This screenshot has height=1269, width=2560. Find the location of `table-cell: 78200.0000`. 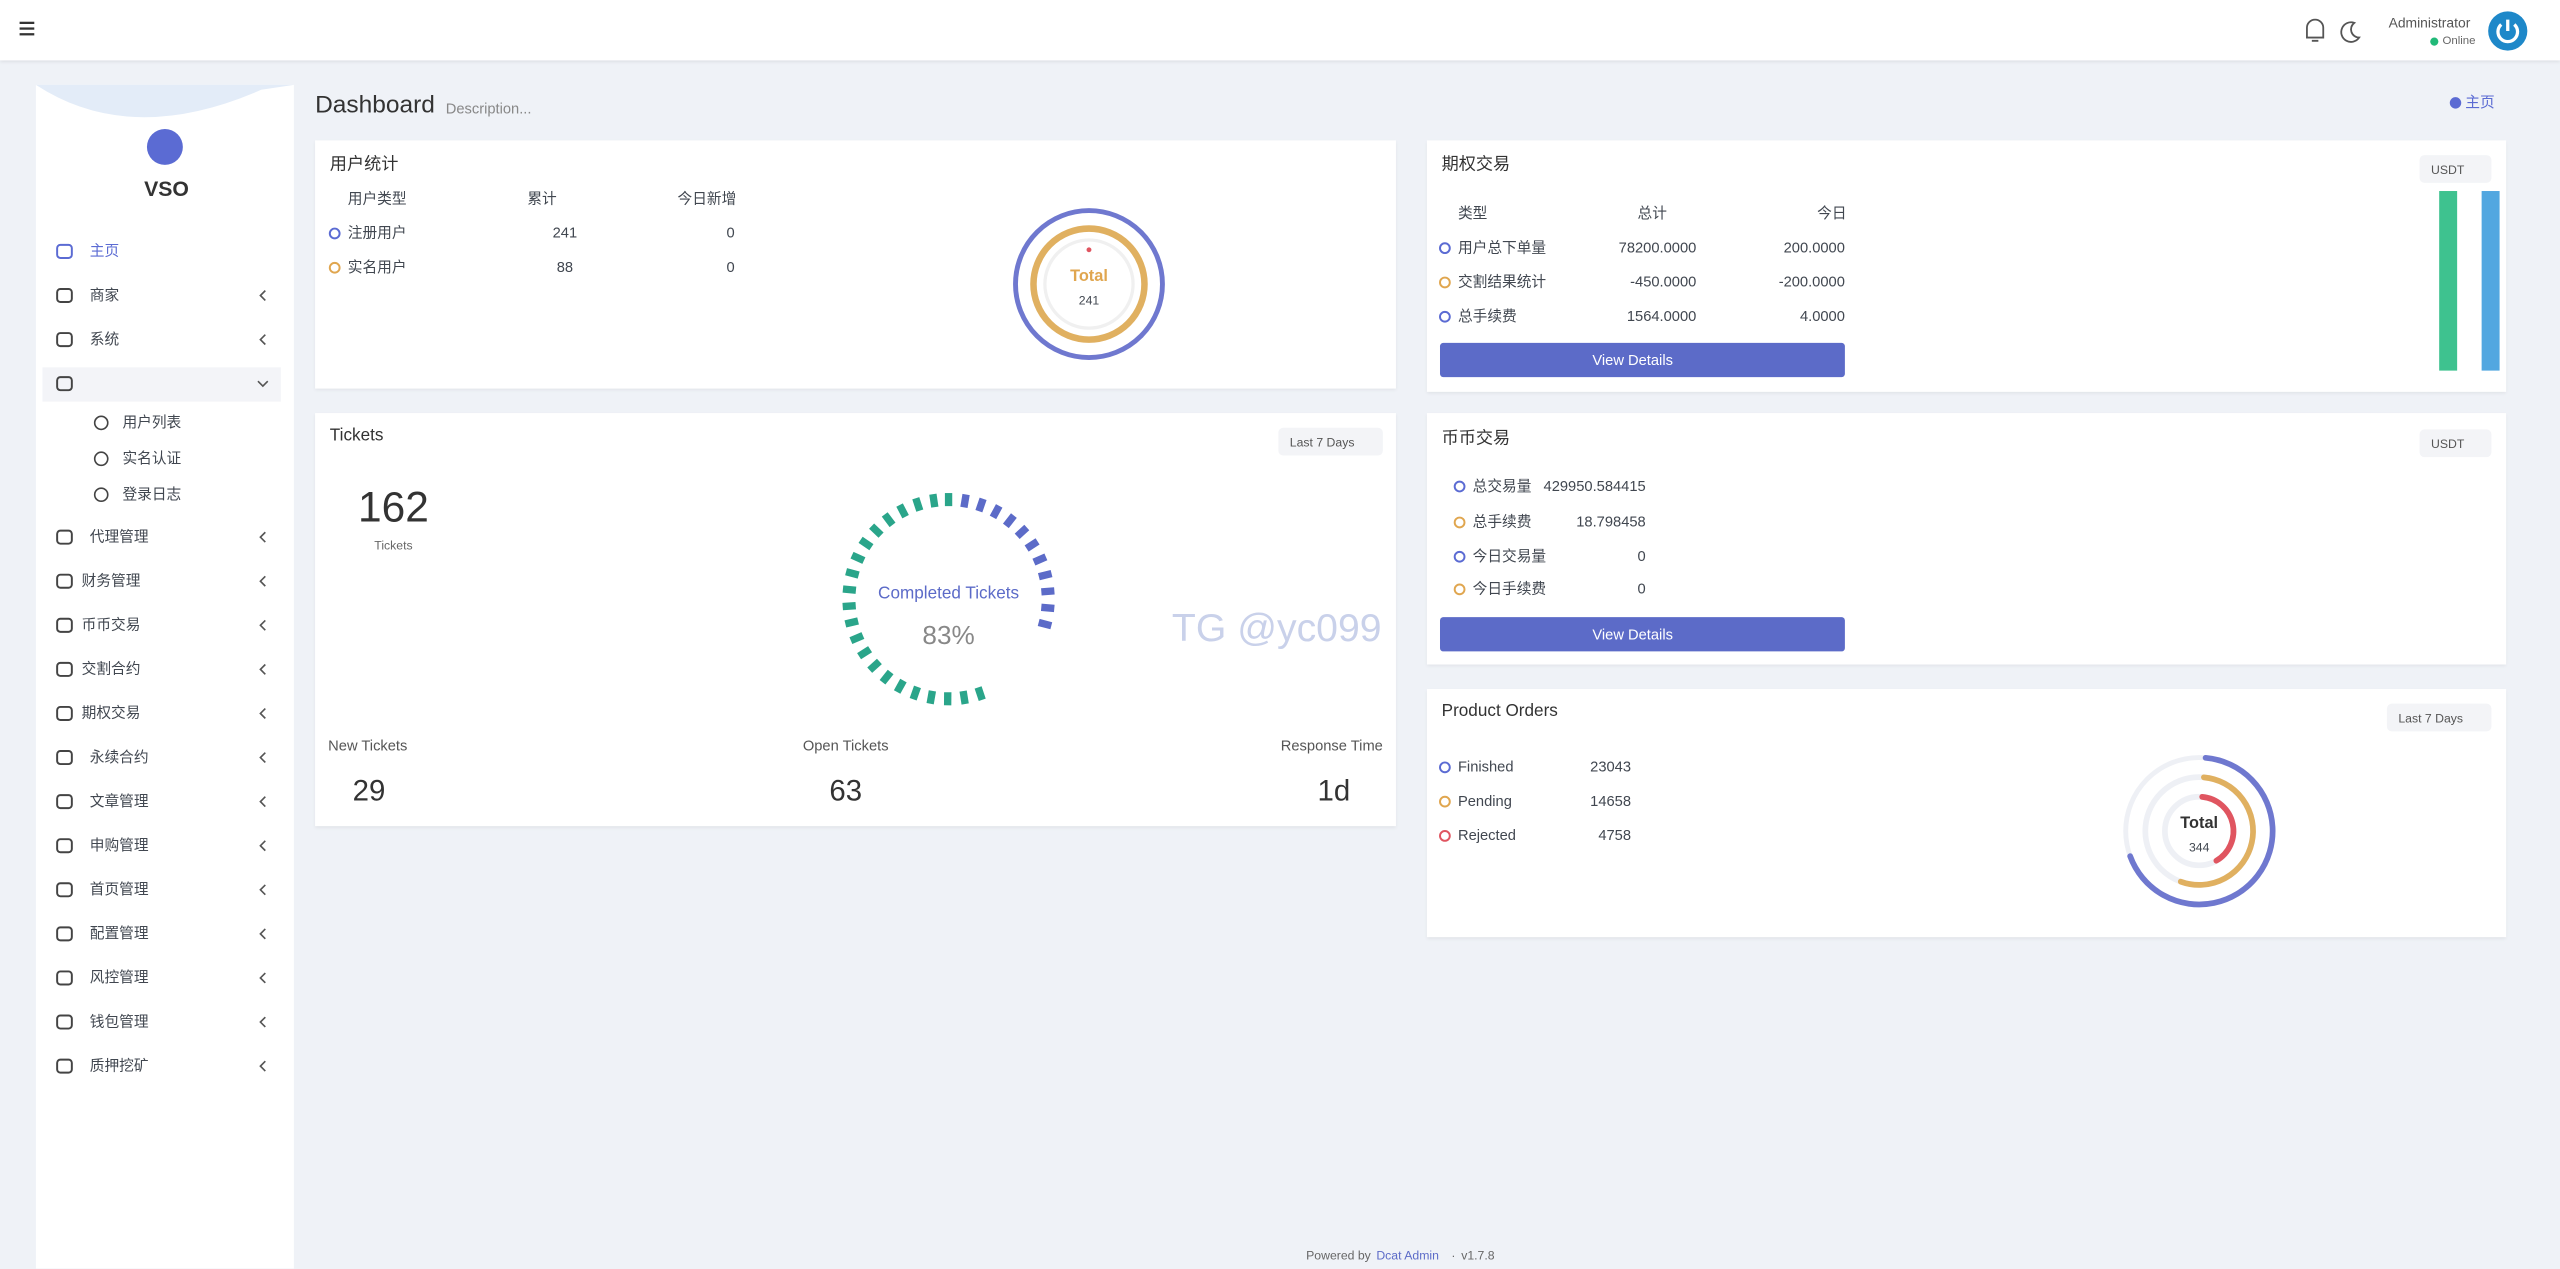

table-cell: 78200.0000 is located at coordinates (1658, 248).